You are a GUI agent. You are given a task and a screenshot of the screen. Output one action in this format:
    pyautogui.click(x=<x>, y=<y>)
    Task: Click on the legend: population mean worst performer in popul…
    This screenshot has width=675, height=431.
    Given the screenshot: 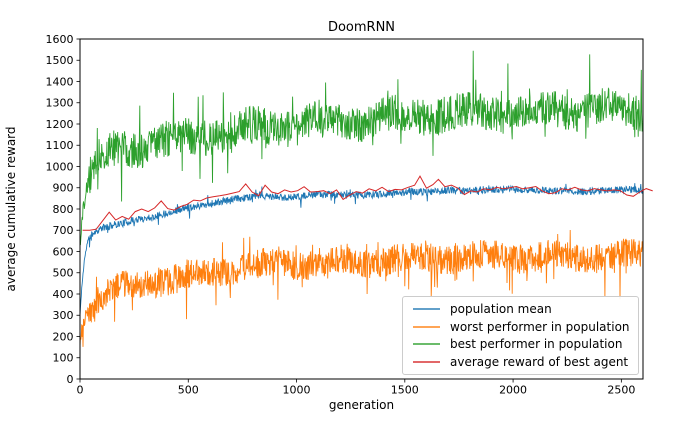 What is the action you would take?
    pyautogui.click(x=520, y=335)
    